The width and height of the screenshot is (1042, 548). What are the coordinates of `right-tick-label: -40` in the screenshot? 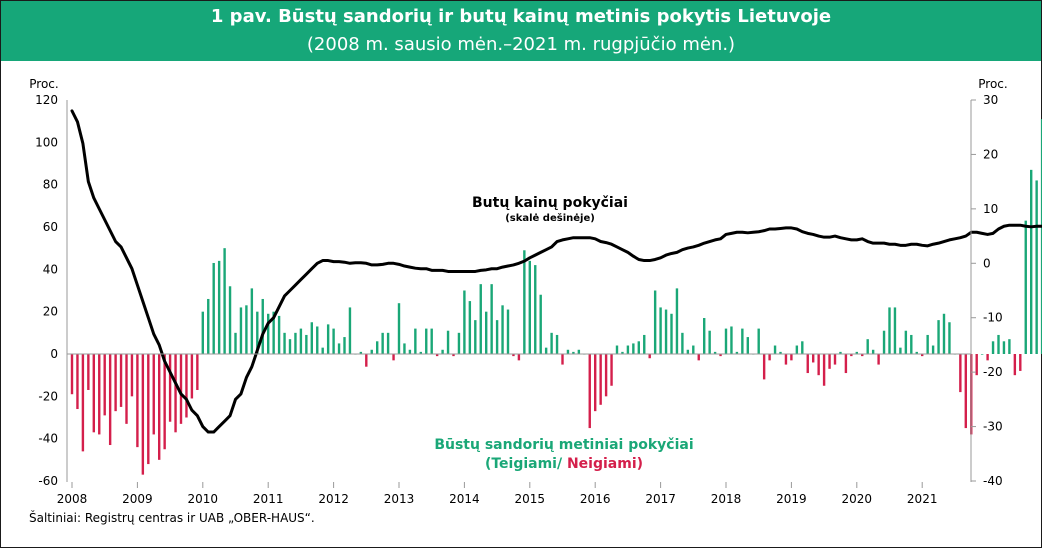 It's located at (993, 481).